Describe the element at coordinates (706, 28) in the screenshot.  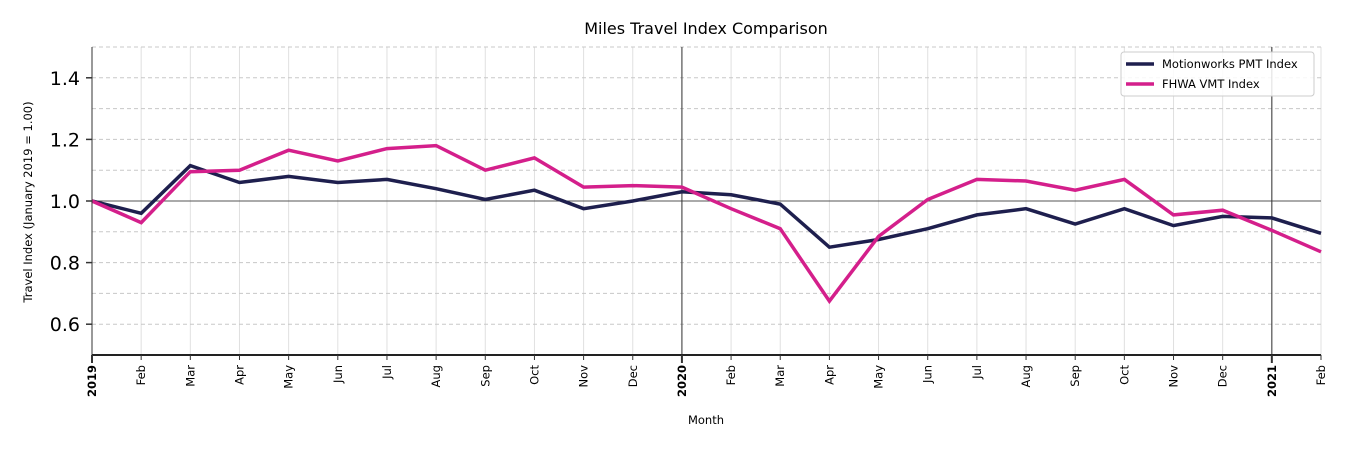
I see `chart-title: Miles Travel Index Comparison` at that location.